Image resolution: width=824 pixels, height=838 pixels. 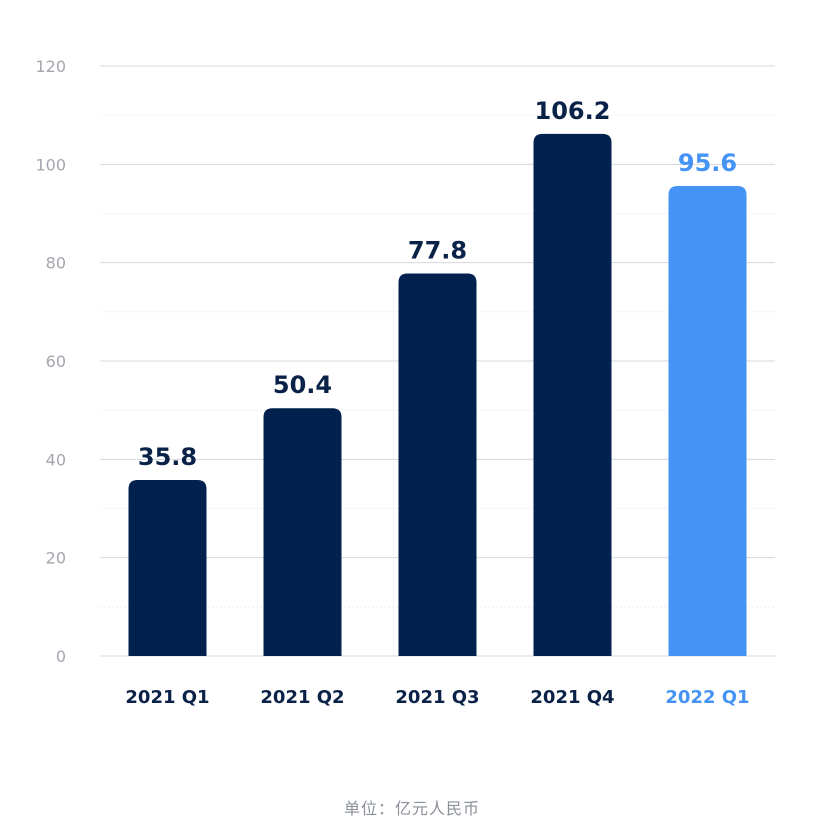 I want to click on y-tick-label: 20, so click(x=56, y=558).